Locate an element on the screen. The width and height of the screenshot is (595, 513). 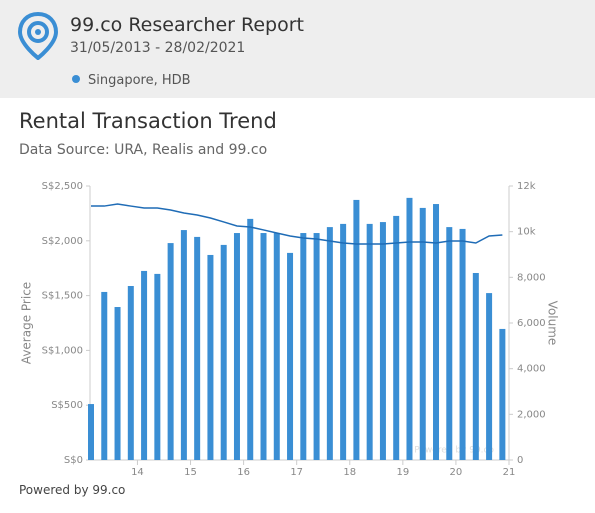
price-line is located at coordinates (297, 224).